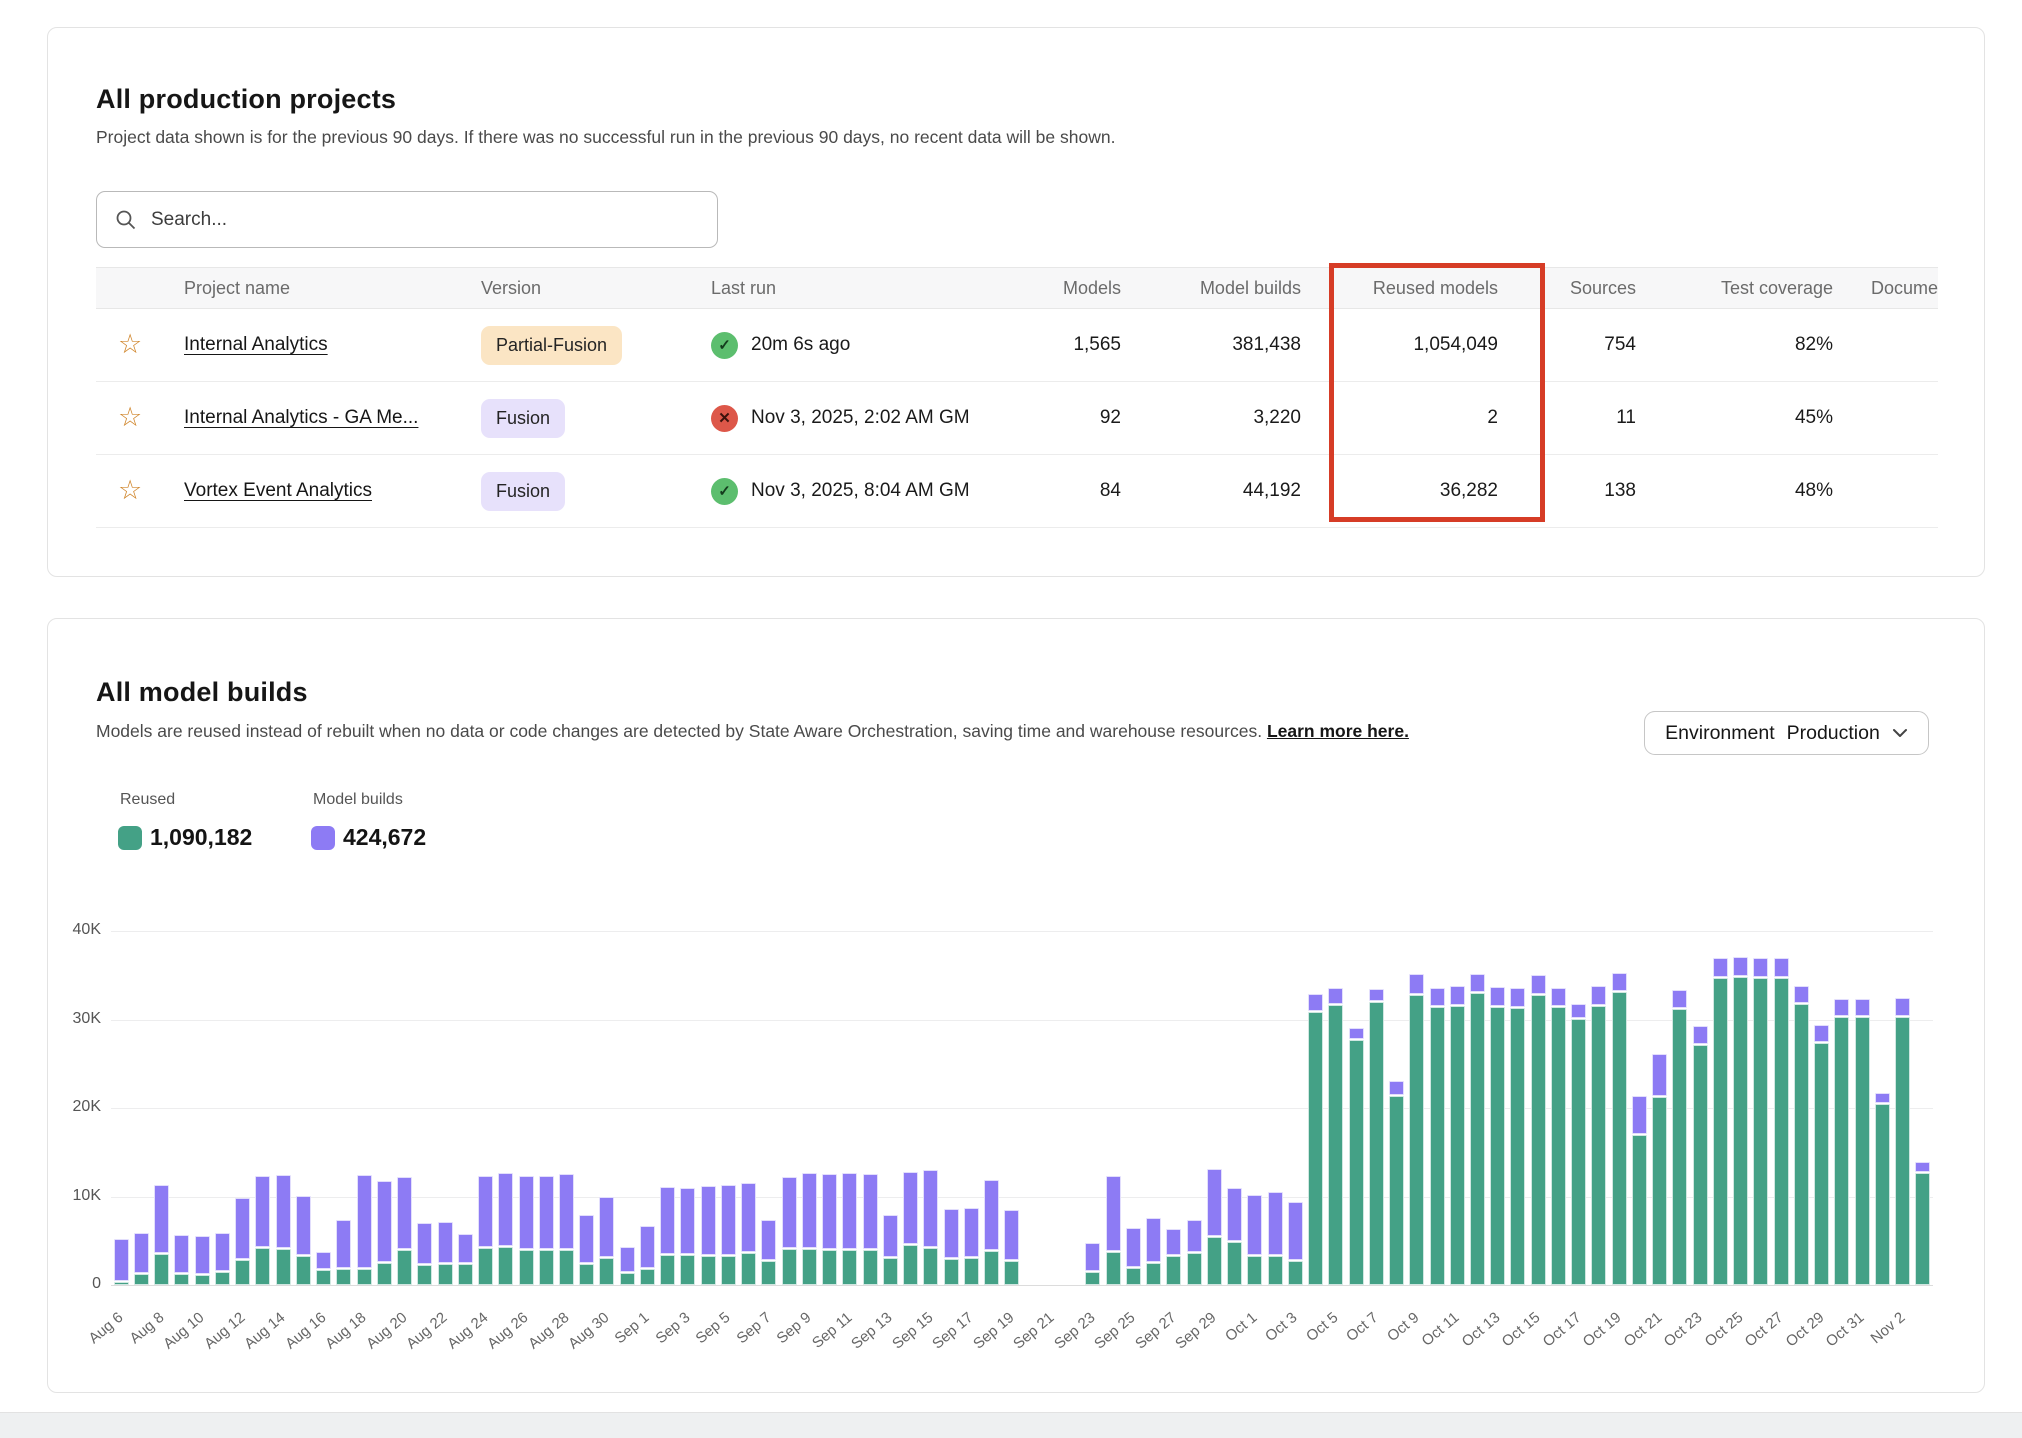  What do you see at coordinates (724, 491) in the screenshot?
I see `run-success-icon: ✓` at bounding box center [724, 491].